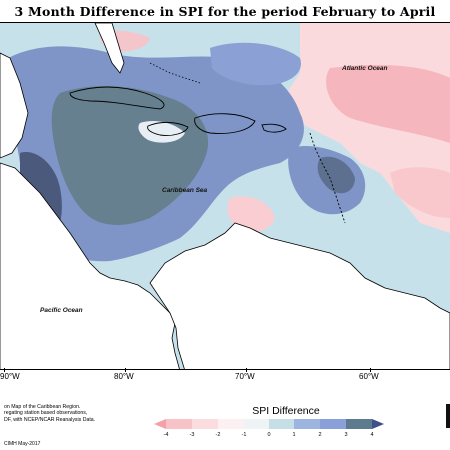  What do you see at coordinates (42, 407) in the screenshot?
I see `note-line-1: on Map of the Caribbean Region.` at bounding box center [42, 407].